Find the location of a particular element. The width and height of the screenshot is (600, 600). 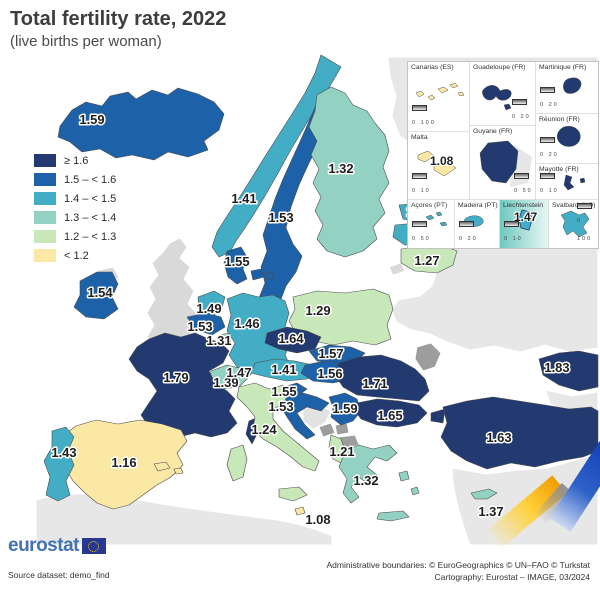

inset-cell-mayotte: Mayotte (FR) 0 10 is located at coordinates (567, 182).